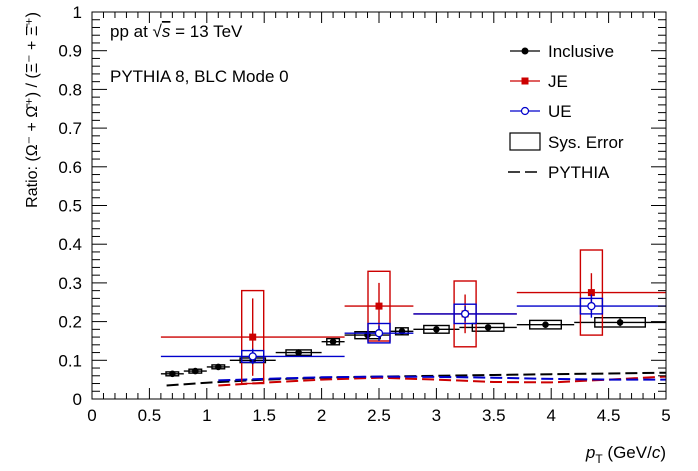  Describe the element at coordinates (663, 452) in the screenshot. I see `x-axis-title-close: )` at that location.